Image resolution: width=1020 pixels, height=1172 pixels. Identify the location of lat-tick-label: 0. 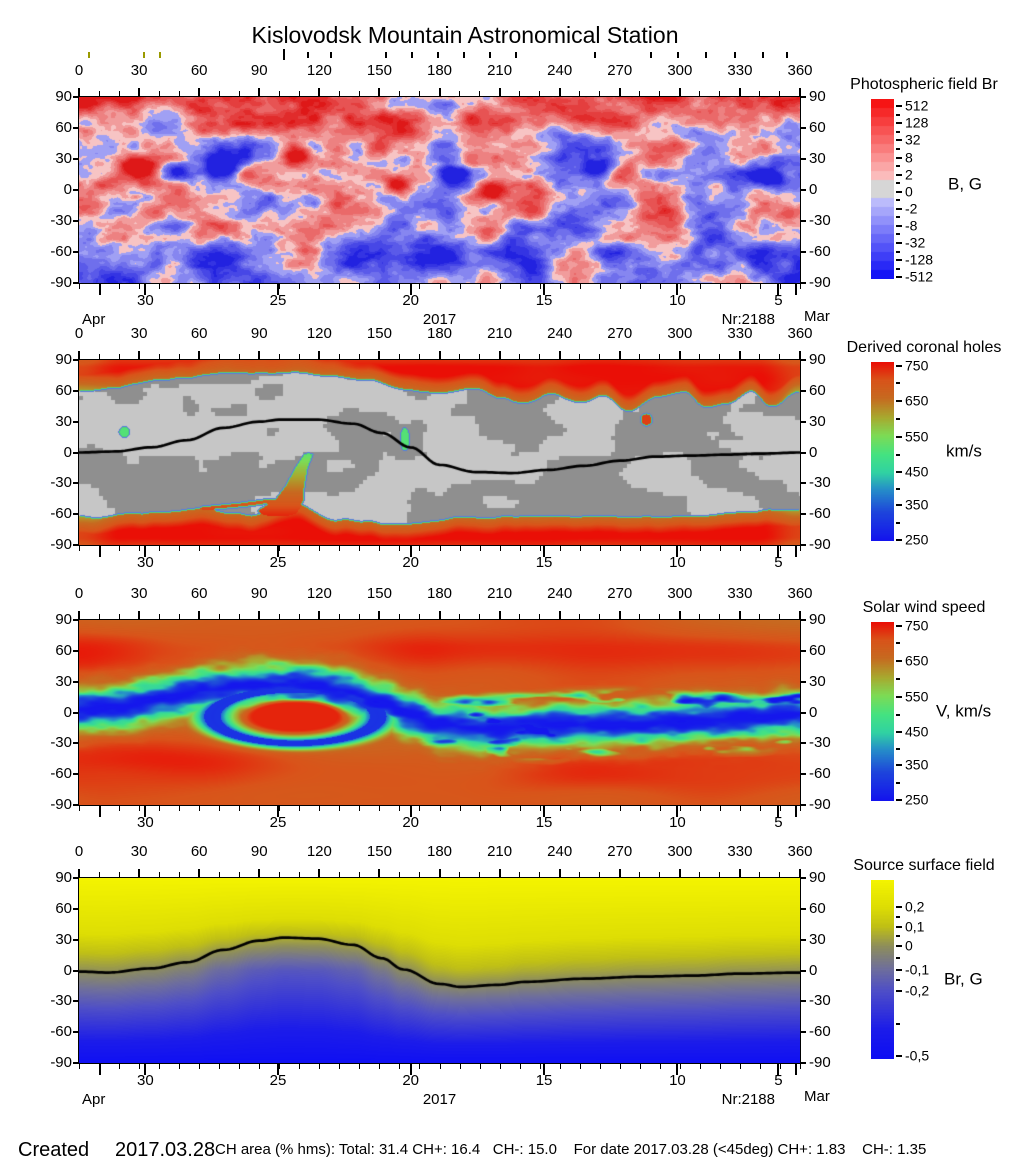
(67, 970).